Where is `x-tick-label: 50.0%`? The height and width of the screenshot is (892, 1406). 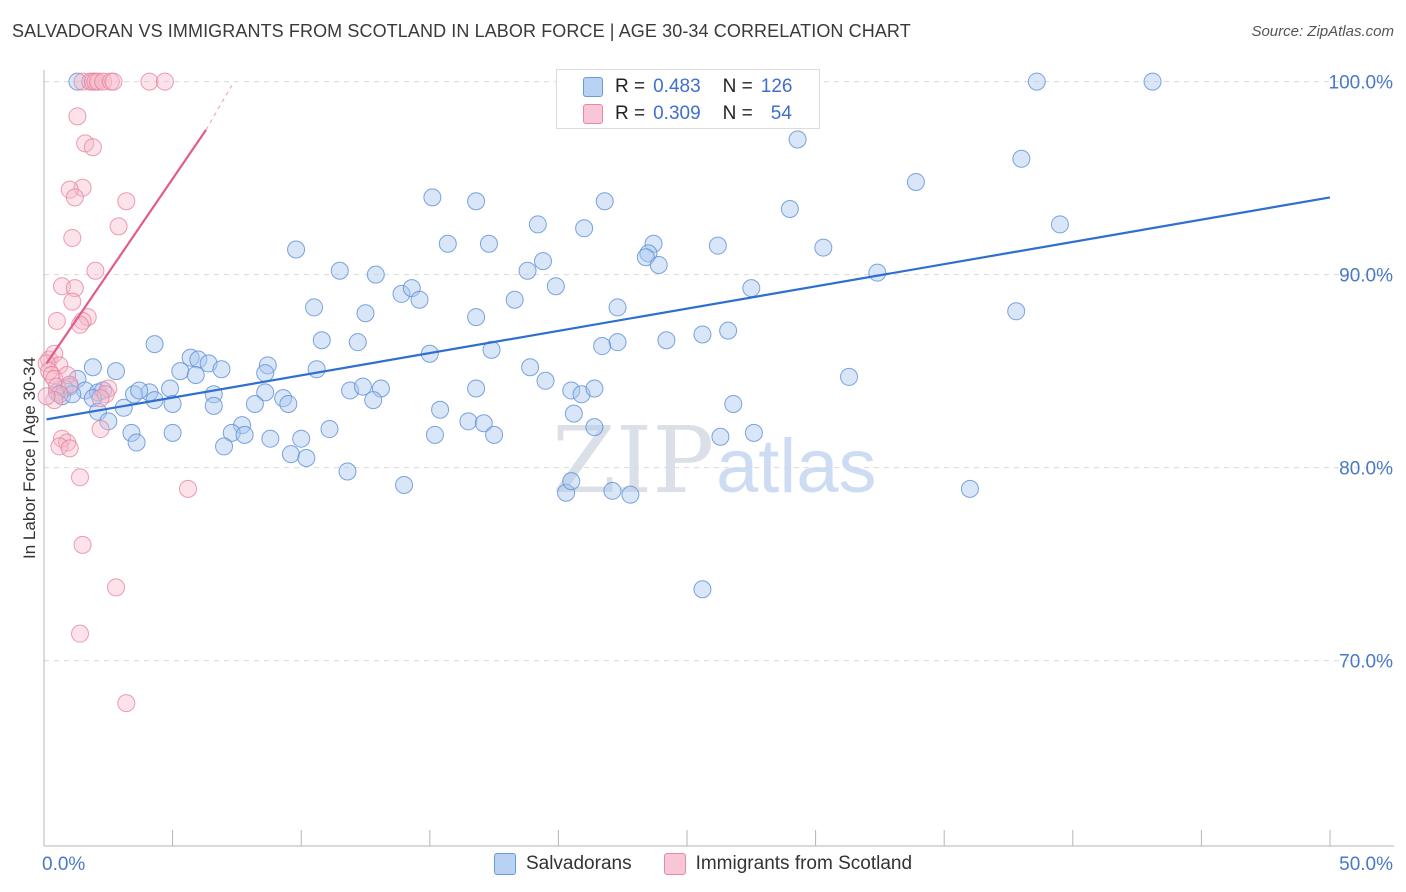
x-tick-label: 50.0% is located at coordinates (1366, 864).